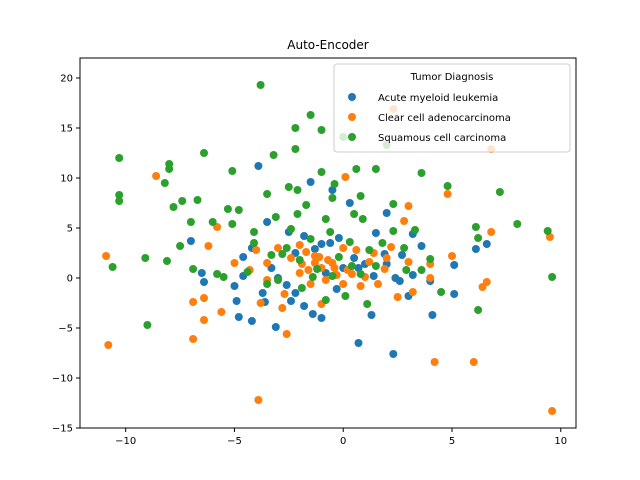 The height and width of the screenshot is (480, 640). What do you see at coordinates (560, 441) in the screenshot?
I see `x-tick-label: 10` at bounding box center [560, 441].